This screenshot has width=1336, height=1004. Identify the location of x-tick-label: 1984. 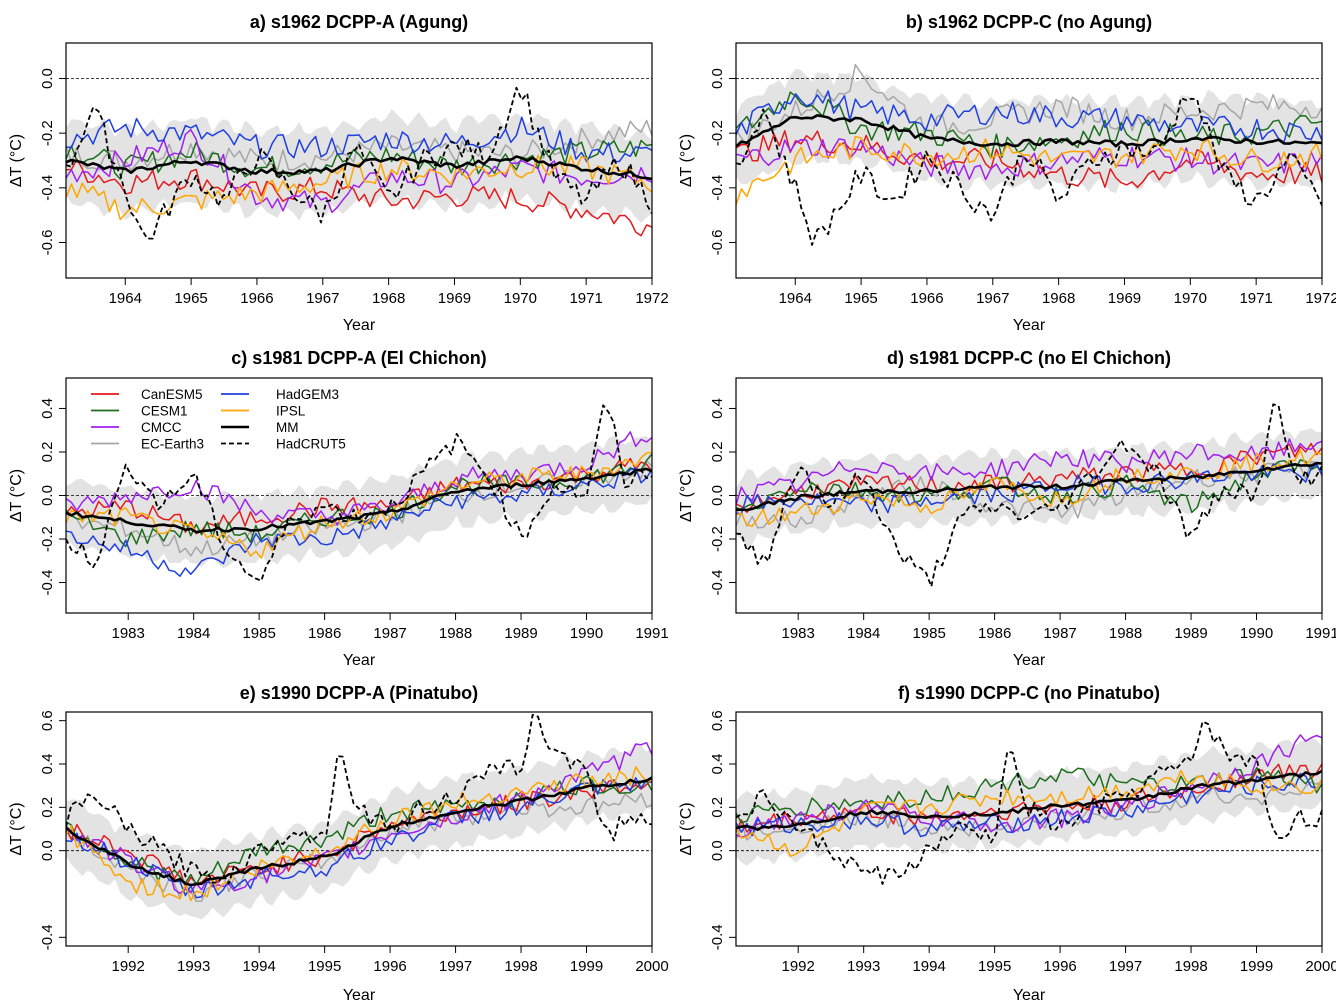
(193, 633).